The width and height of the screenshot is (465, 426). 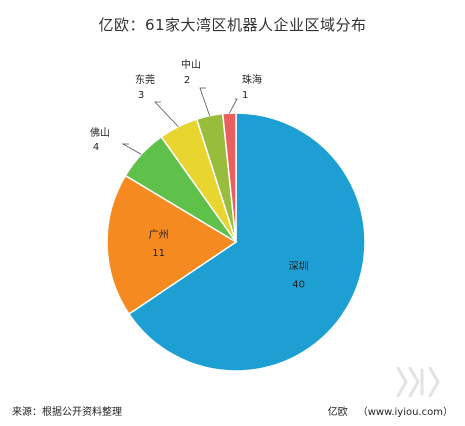 I want to click on slice-value-label-3: 3, so click(x=141, y=95).